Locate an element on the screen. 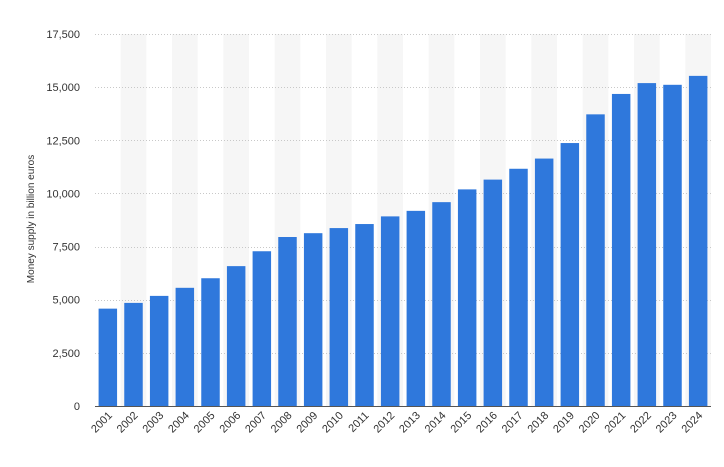 The image size is (724, 467). y-axis-title: Money supply in billion euros is located at coordinates (31, 219).